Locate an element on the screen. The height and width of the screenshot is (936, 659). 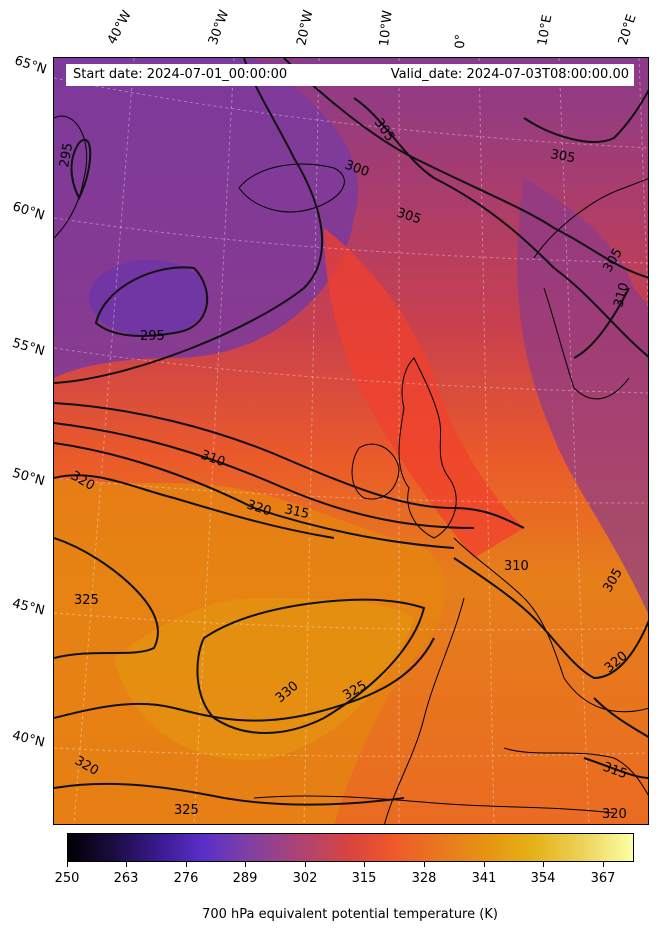
lon-label-0: 0° is located at coordinates (461, 41).